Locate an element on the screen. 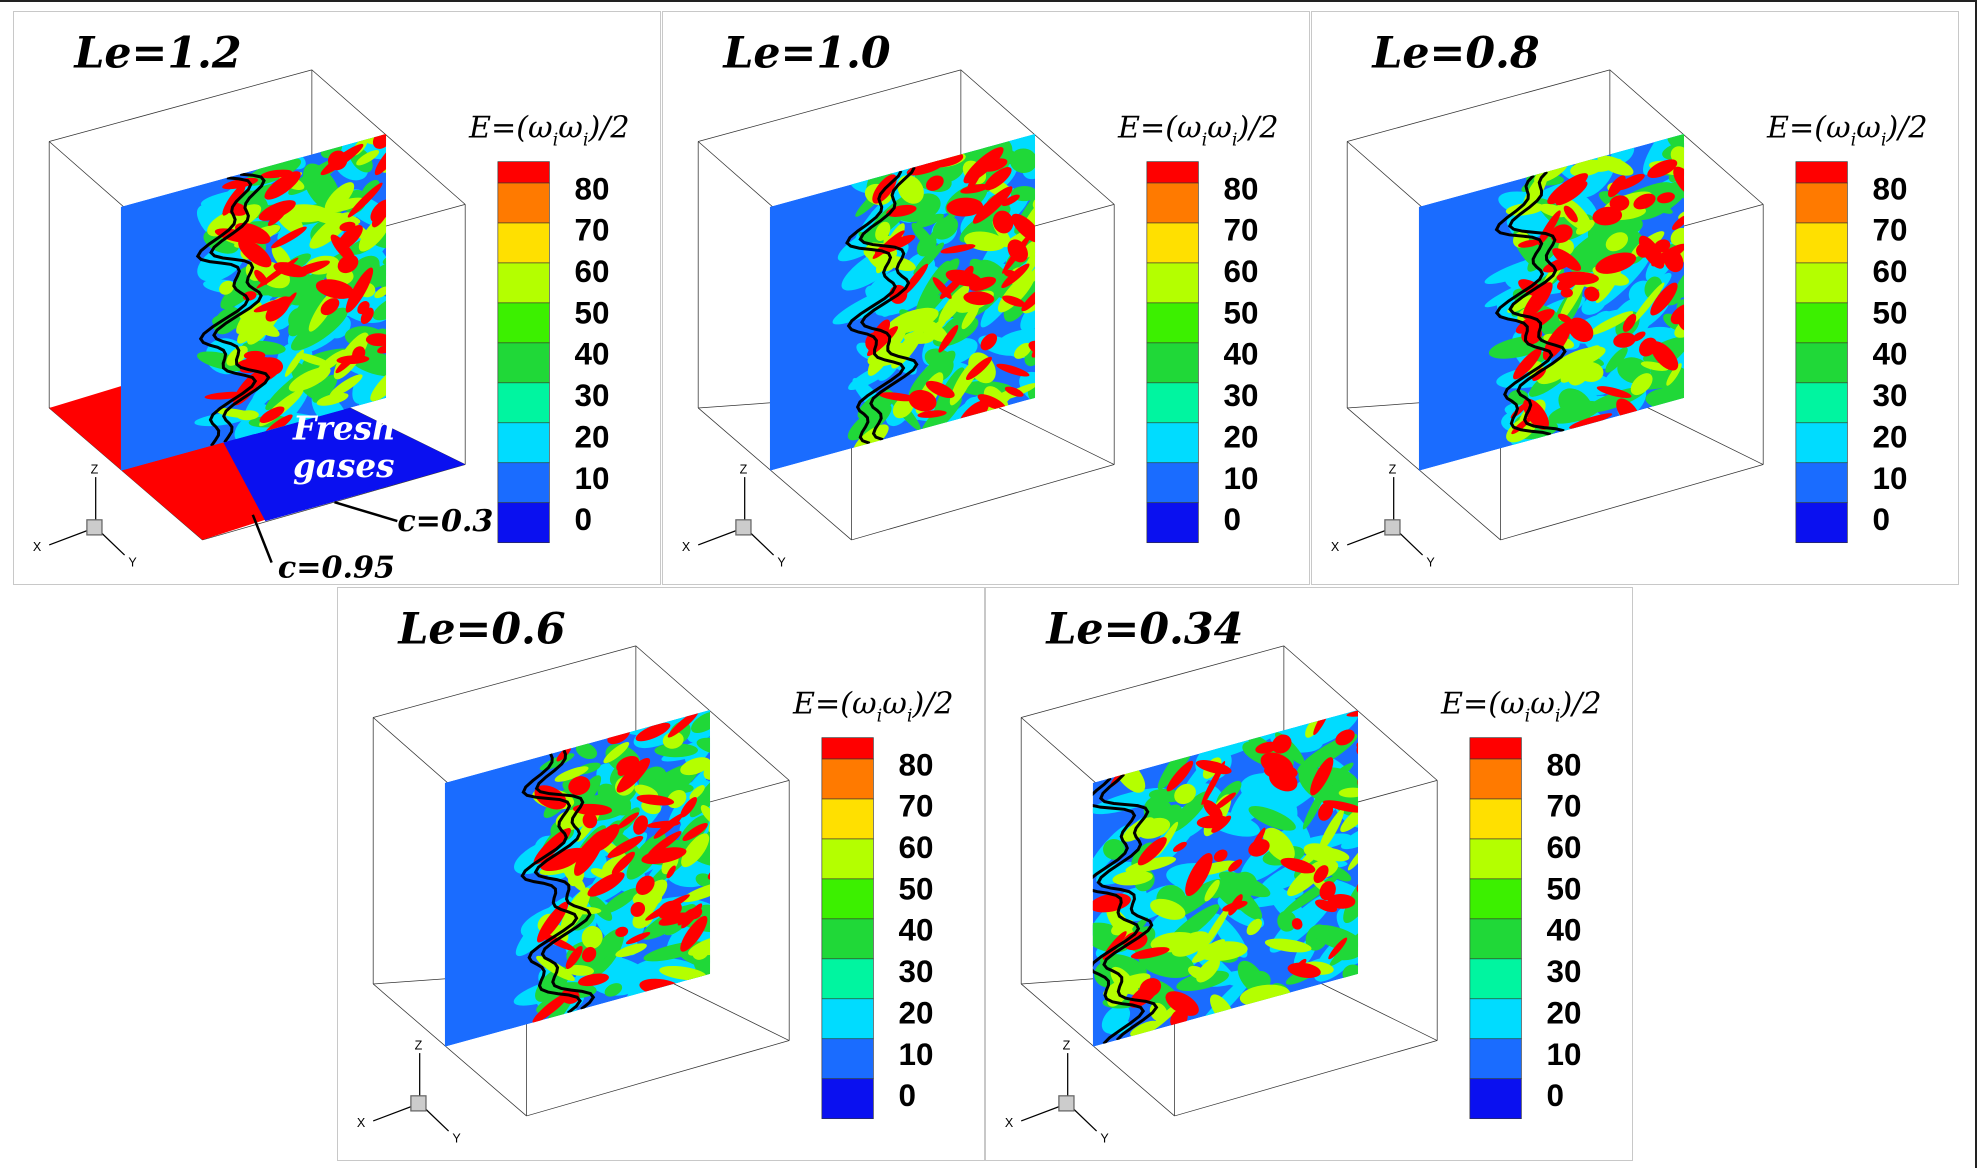 The width and height of the screenshot is (1977, 1168). colorbar-tick-label: 80 is located at coordinates (592, 188).